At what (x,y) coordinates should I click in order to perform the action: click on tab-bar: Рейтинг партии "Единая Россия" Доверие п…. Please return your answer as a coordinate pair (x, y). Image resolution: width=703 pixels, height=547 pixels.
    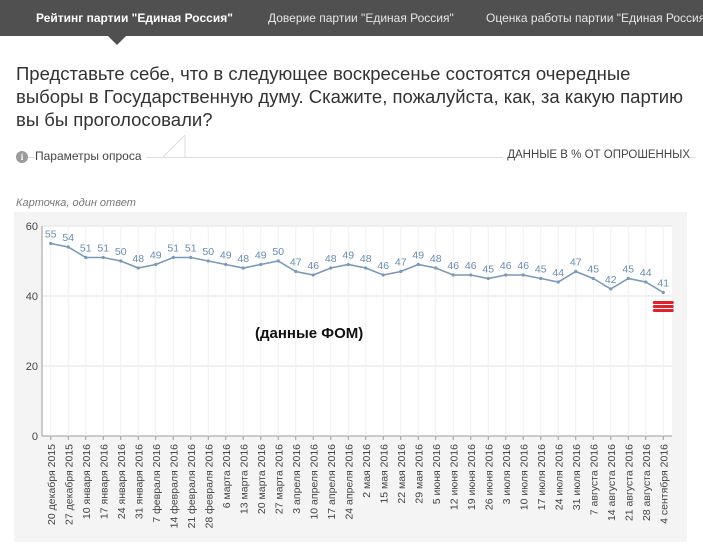
    Looking at the image, I should click on (351, 18).